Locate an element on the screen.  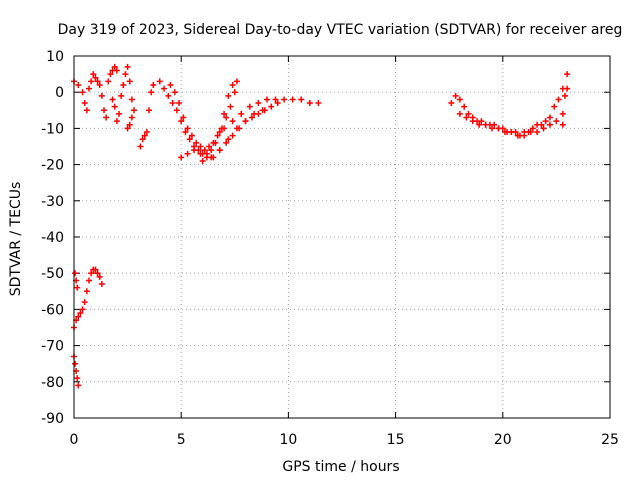
x-tick-label: 10 is located at coordinates (288, 440).